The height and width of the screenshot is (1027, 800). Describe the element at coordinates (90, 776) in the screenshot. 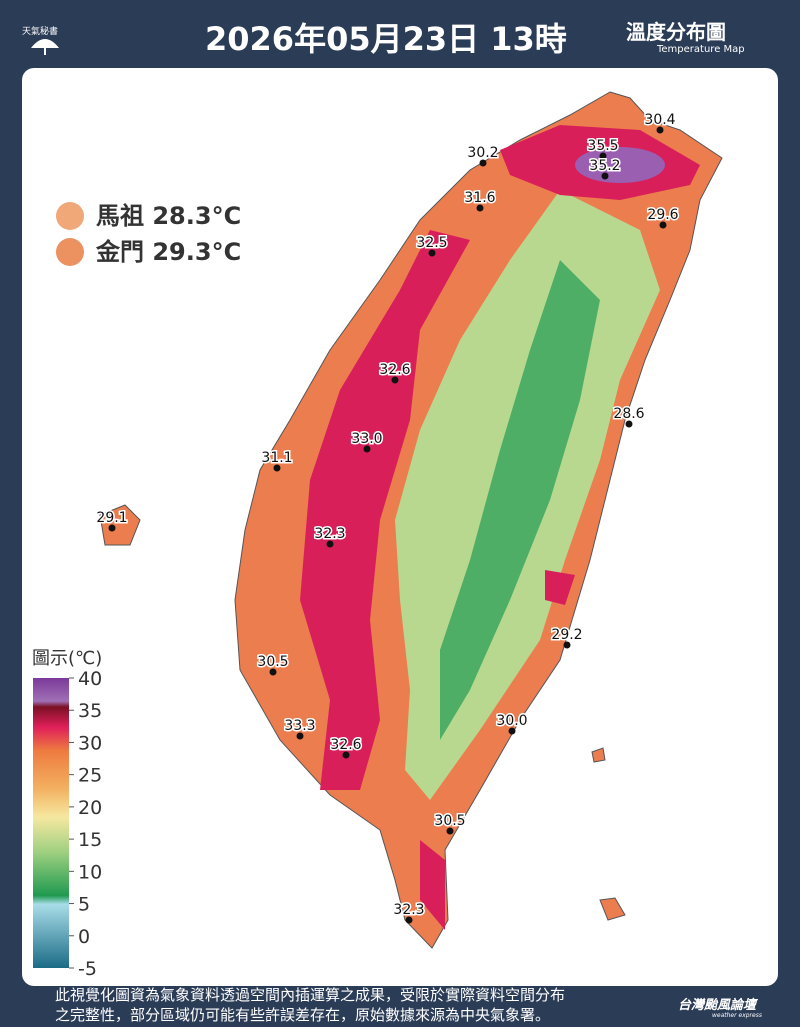

I see `legend-tick-label: 25` at that location.